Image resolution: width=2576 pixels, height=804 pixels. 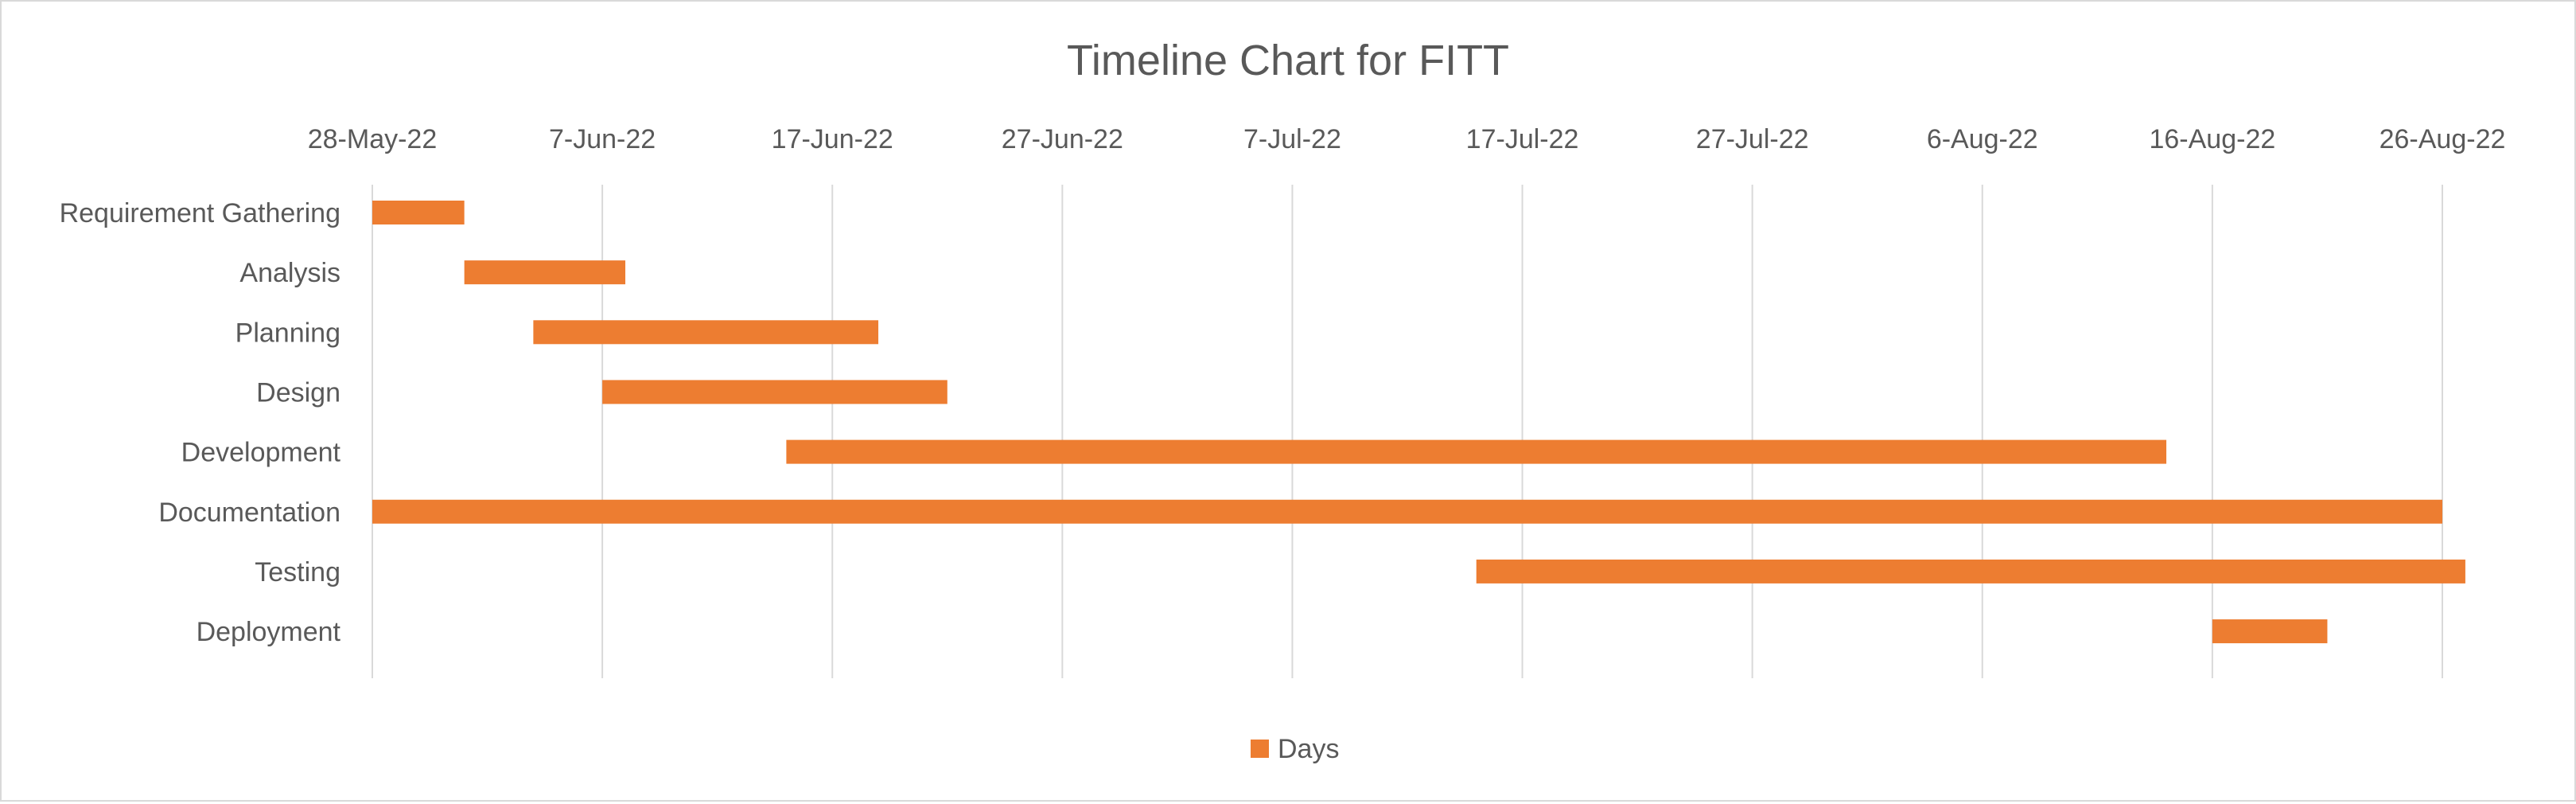 I want to click on x-tick-label: 7-Jul-22, so click(x=1292, y=139).